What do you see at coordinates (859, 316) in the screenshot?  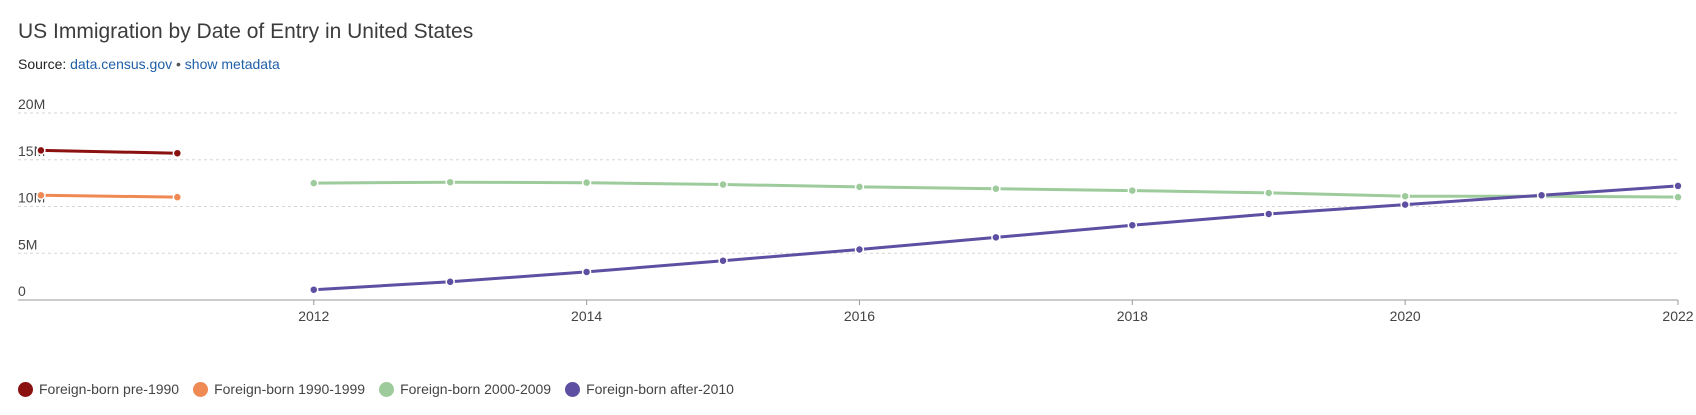 I see `x-tick-label: 2016` at bounding box center [859, 316].